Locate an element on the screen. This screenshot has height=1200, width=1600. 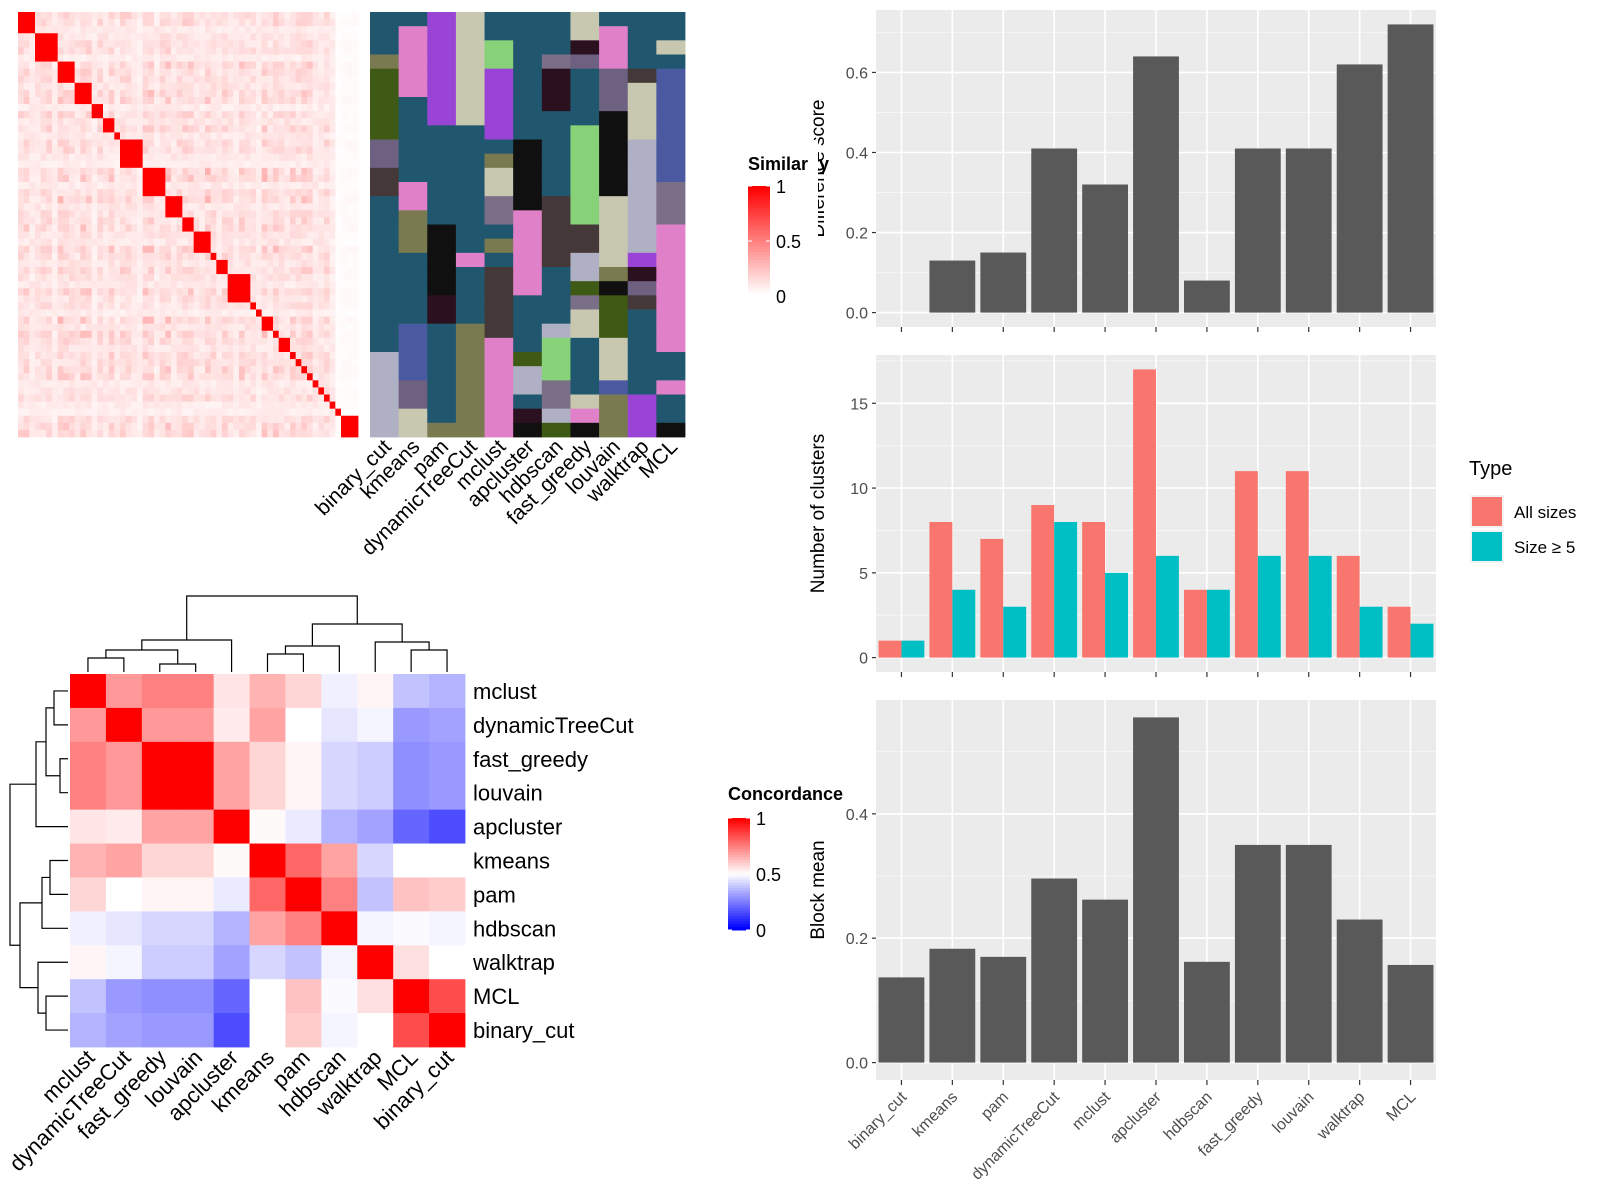
concordance-row-label: kmeans is located at coordinates (511, 861).